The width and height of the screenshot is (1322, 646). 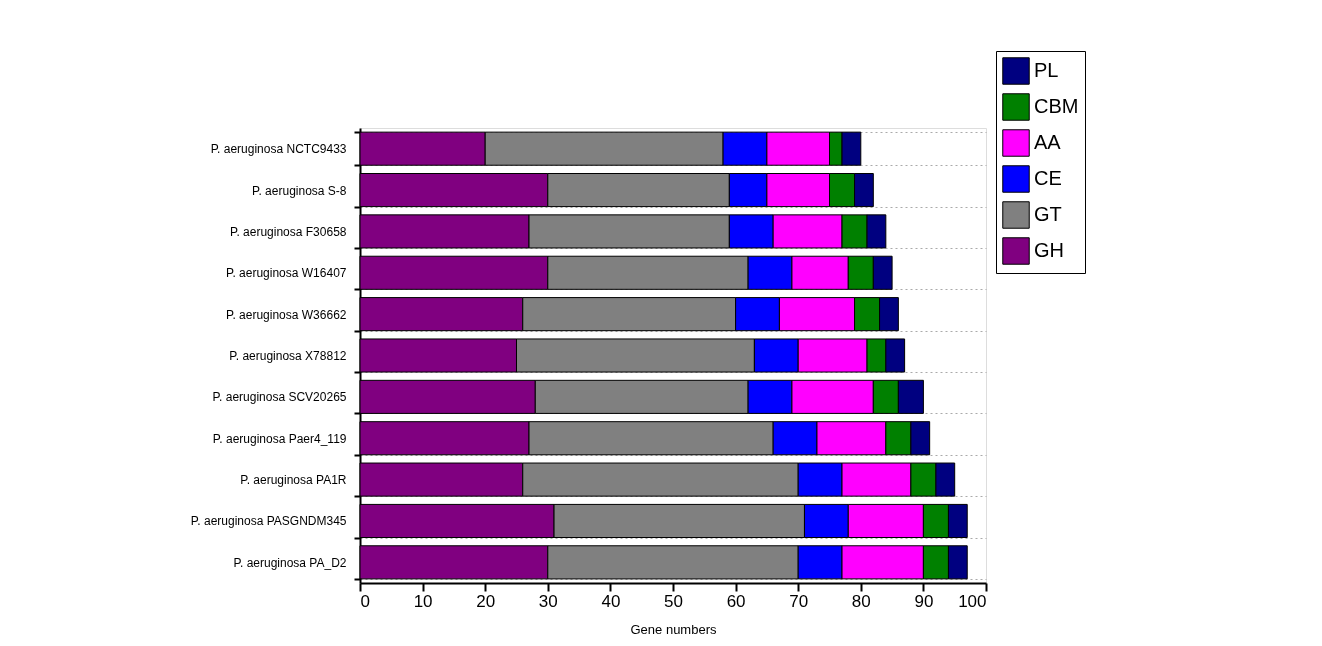 What do you see at coordinates (290, 562) in the screenshot?
I see `y-tick-label: P. aeruginosa PA_D2` at bounding box center [290, 562].